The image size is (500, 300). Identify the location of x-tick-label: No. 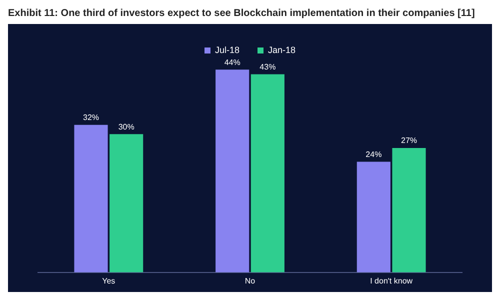
(250, 281).